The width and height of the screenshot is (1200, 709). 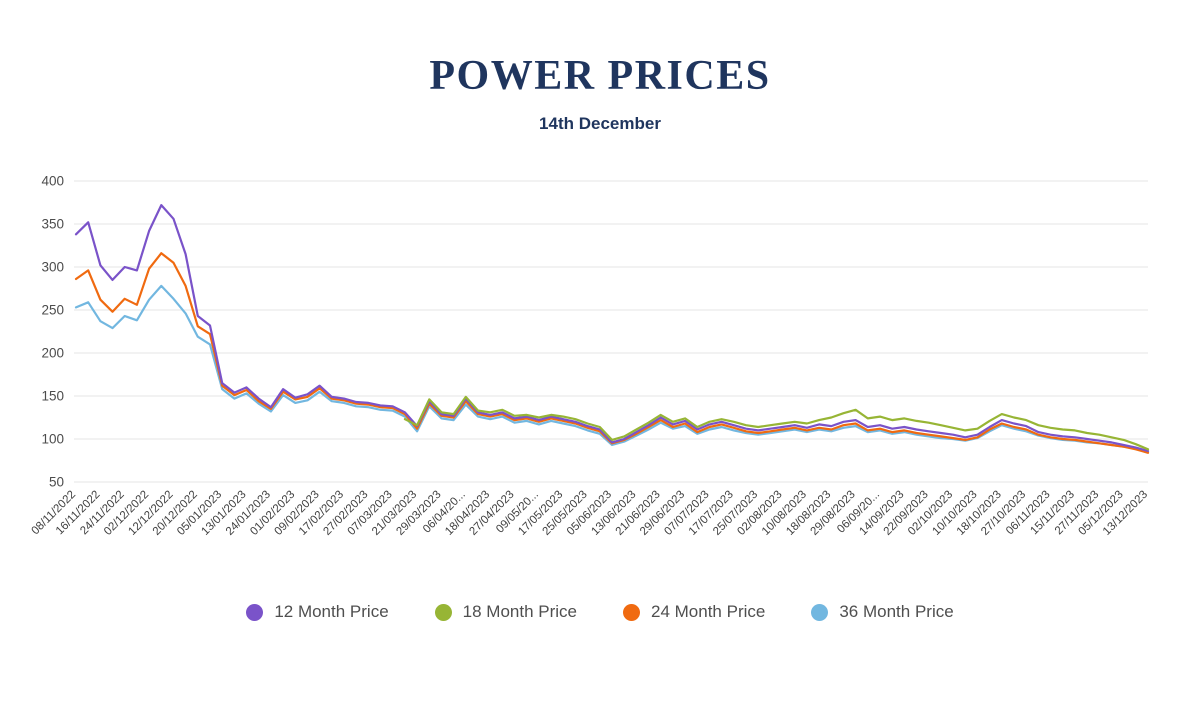 What do you see at coordinates (56, 482) in the screenshot?
I see `svg-text: 50` at bounding box center [56, 482].